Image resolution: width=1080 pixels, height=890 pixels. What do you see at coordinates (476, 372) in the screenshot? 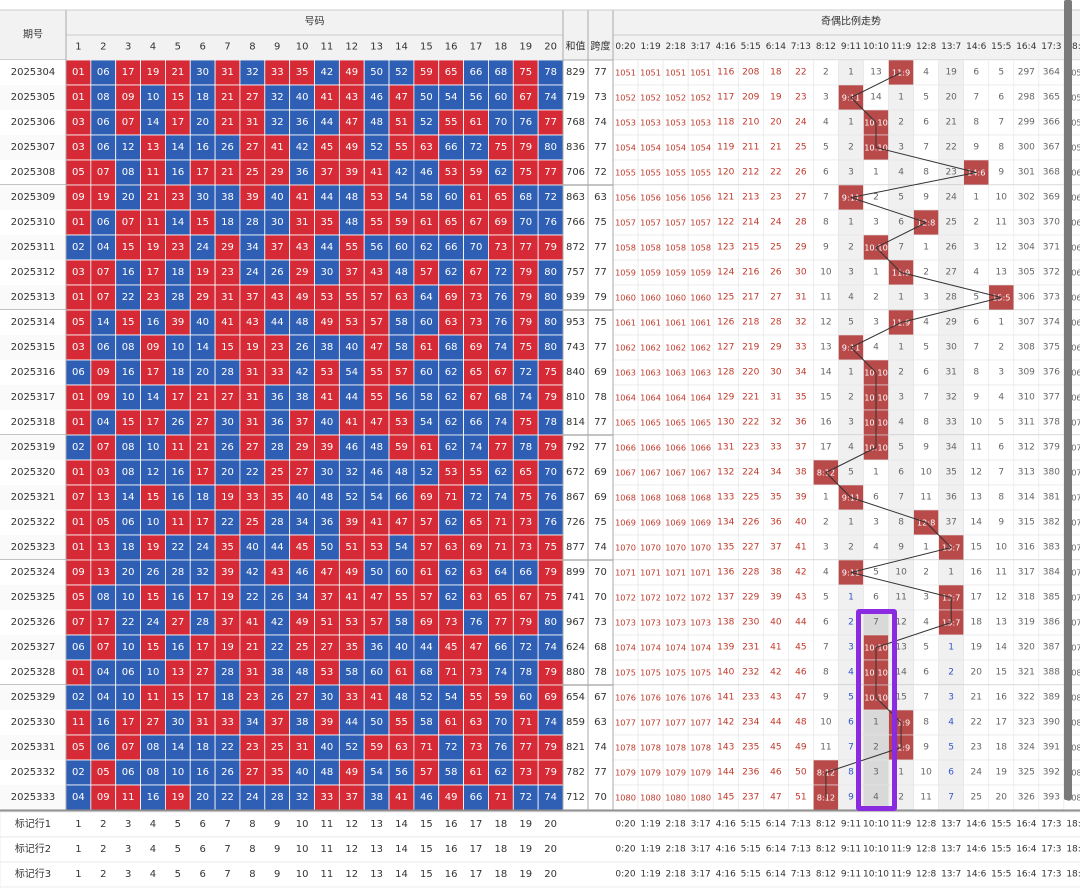
I see `ball-number: 65` at bounding box center [476, 372].